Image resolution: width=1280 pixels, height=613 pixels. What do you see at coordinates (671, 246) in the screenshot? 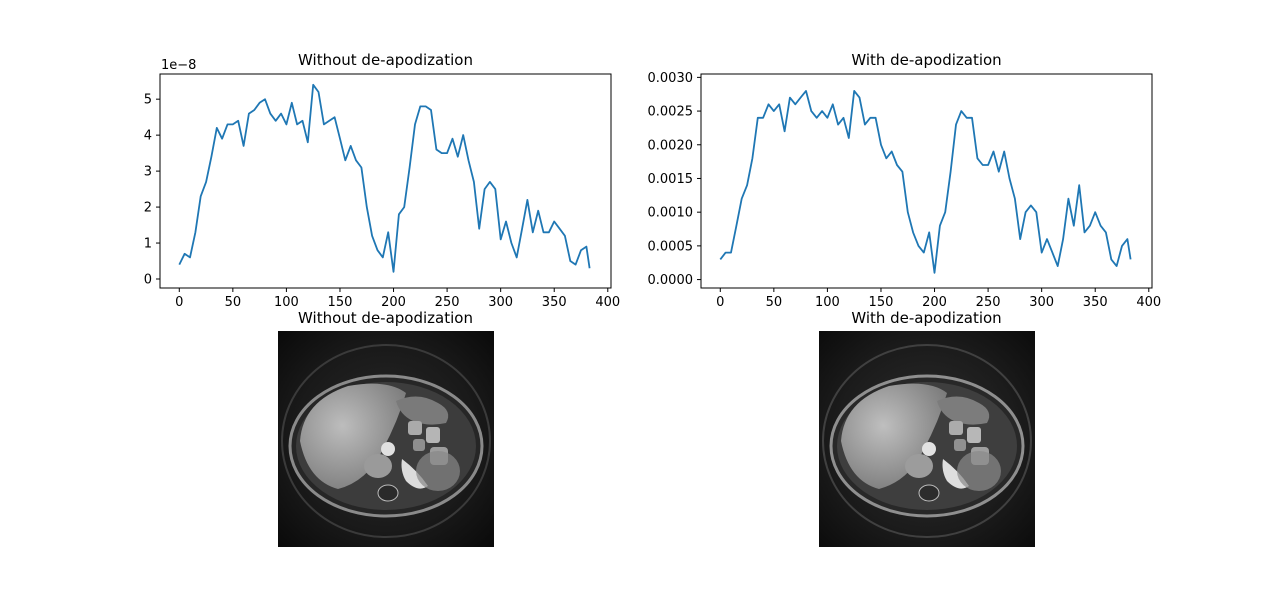
I see `y-tick-label: 0.0005` at bounding box center [671, 246].